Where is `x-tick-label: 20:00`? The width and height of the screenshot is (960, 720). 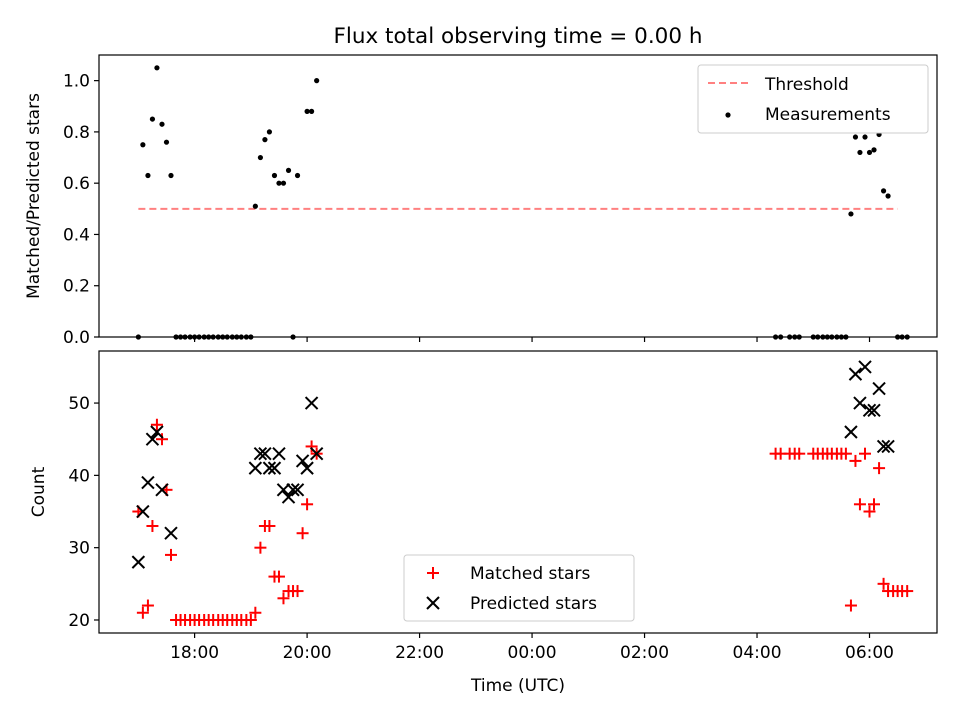
x-tick-label: 20:00 is located at coordinates (307, 653).